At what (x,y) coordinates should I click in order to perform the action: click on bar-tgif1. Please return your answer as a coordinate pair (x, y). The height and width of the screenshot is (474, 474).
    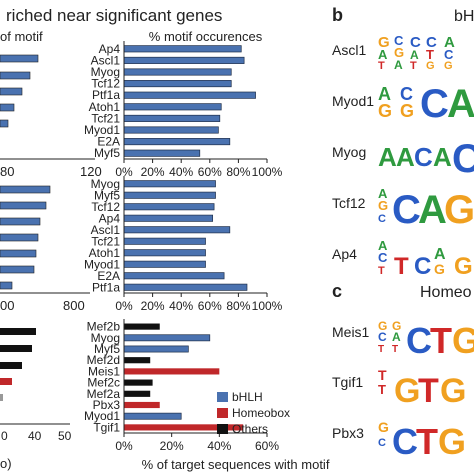
    Looking at the image, I should click on (184, 427).